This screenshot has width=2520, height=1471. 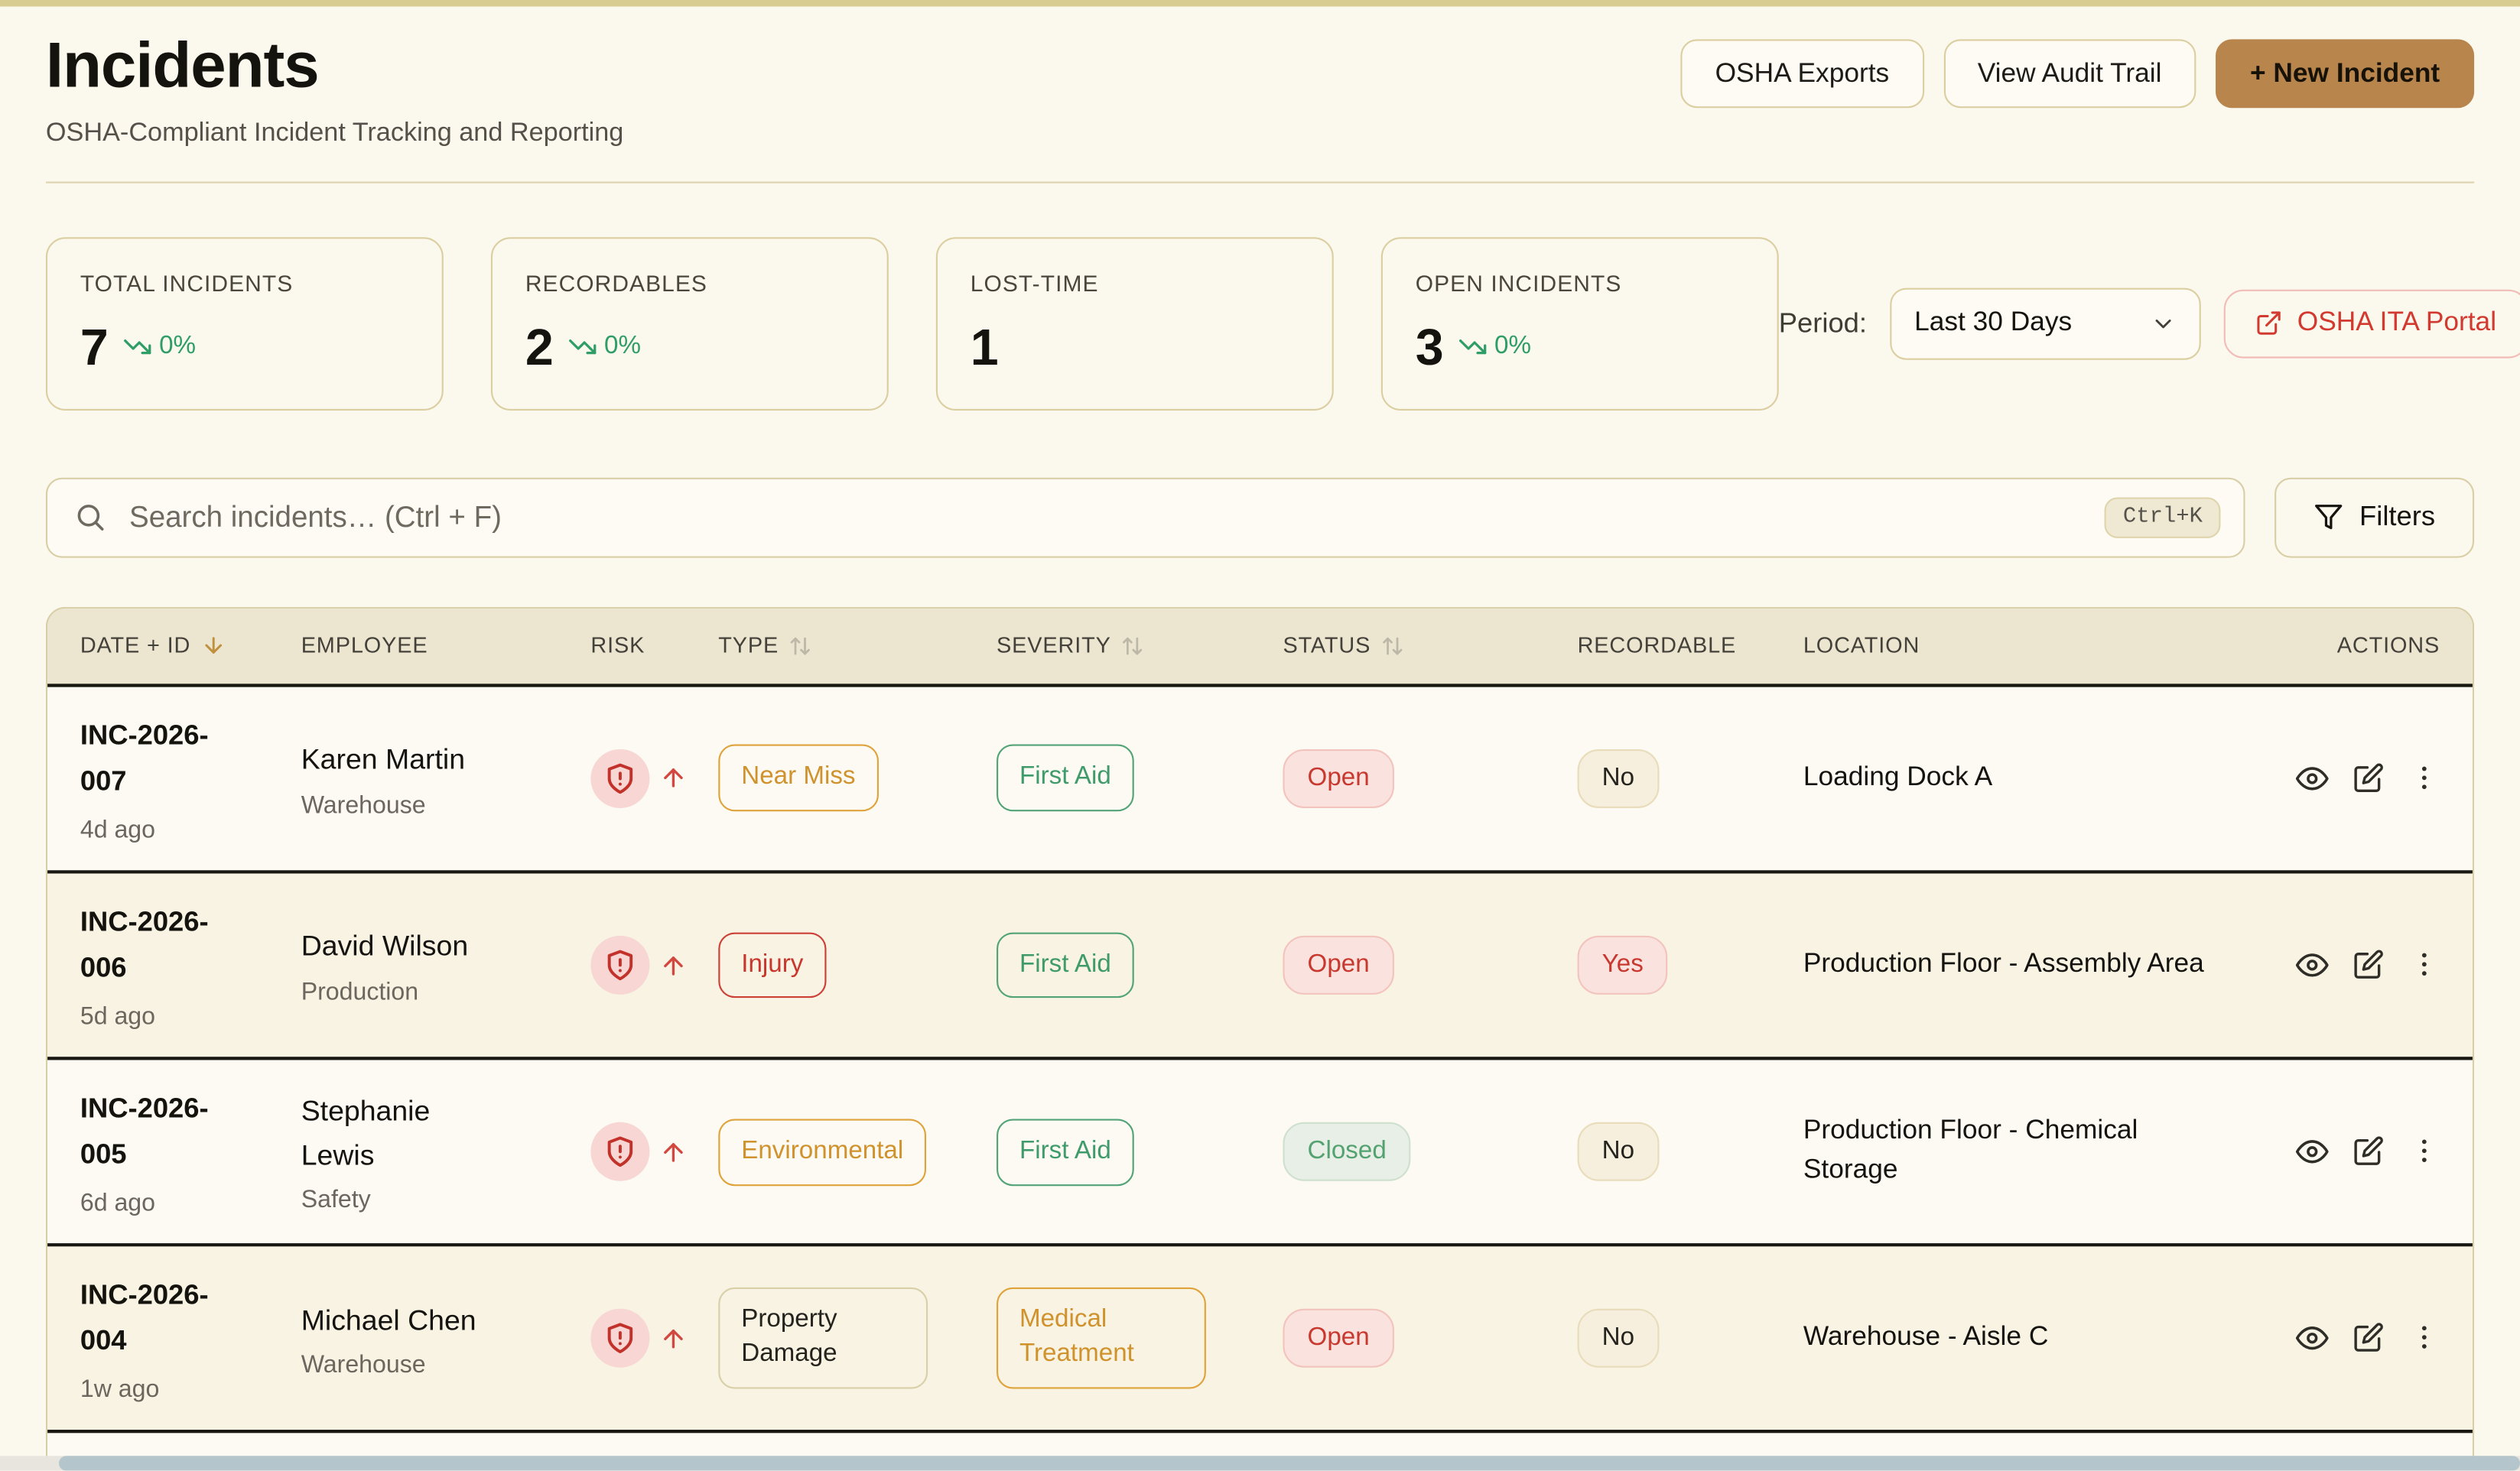 I want to click on search-section: Ctrl+K Filters, so click(x=1260, y=517).